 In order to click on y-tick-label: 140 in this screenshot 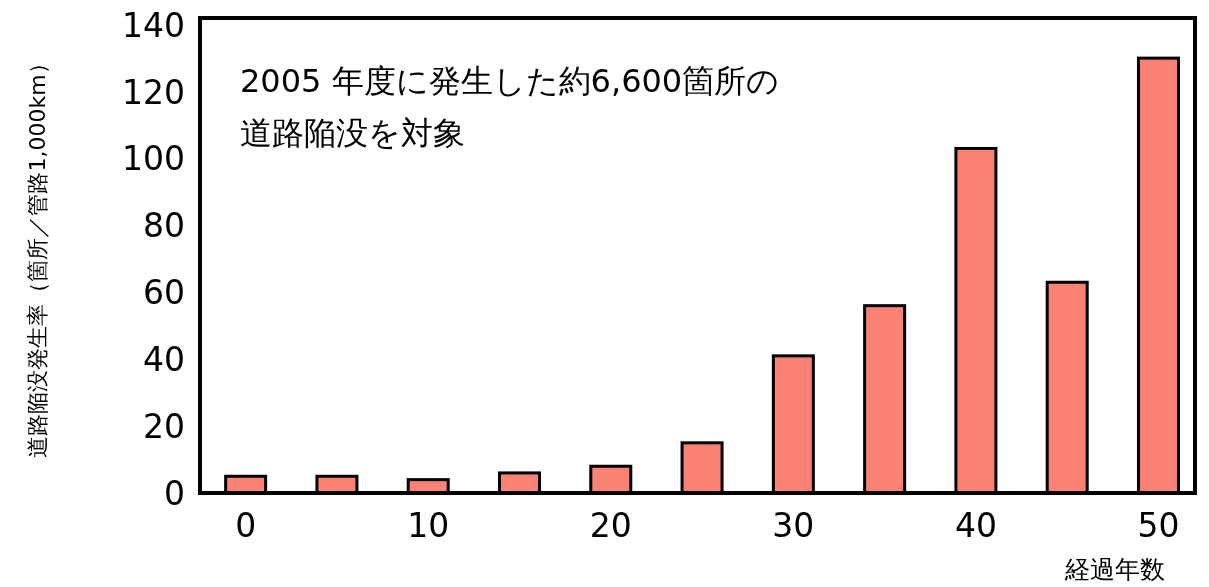, I will do `click(153, 25)`.